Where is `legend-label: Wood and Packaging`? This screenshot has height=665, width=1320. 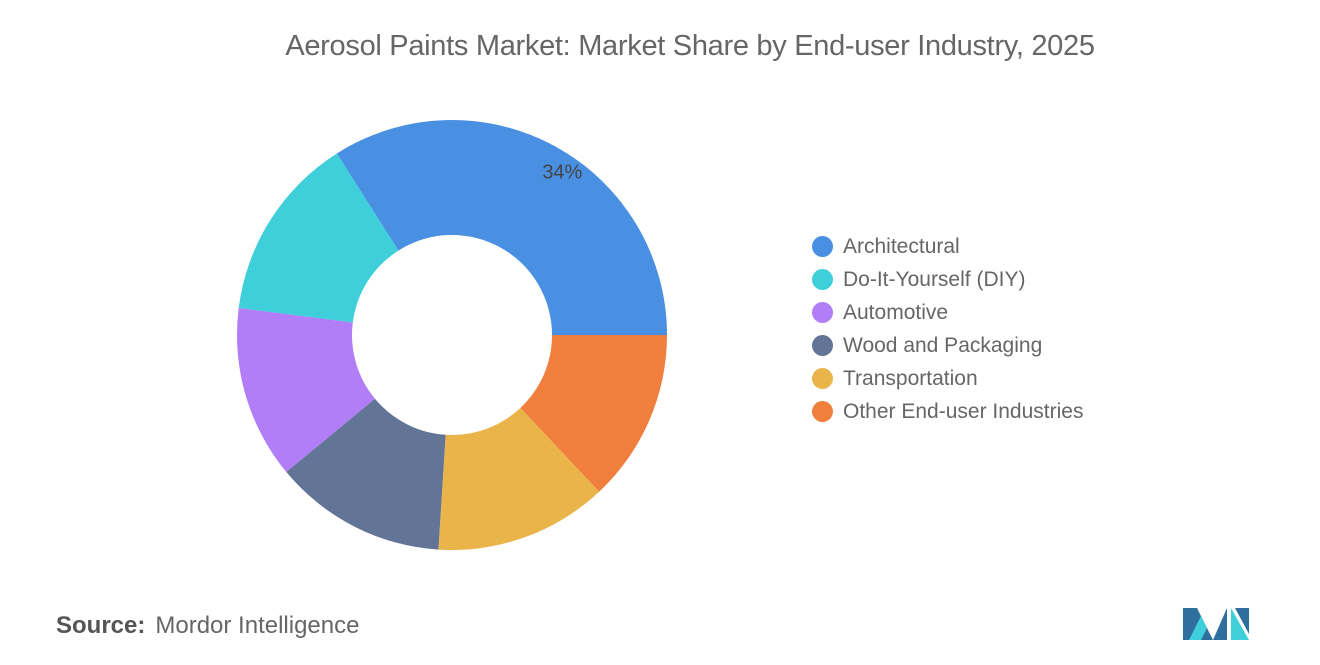
legend-label: Wood and Packaging is located at coordinates (943, 345).